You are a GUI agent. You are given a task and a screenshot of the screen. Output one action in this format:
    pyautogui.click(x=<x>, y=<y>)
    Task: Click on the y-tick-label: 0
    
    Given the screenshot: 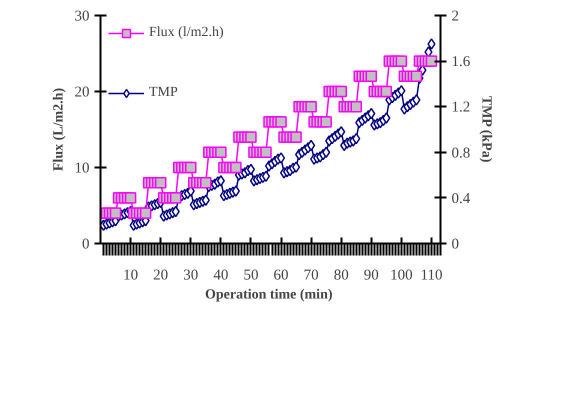 What is the action you would take?
    pyautogui.click(x=86, y=244)
    